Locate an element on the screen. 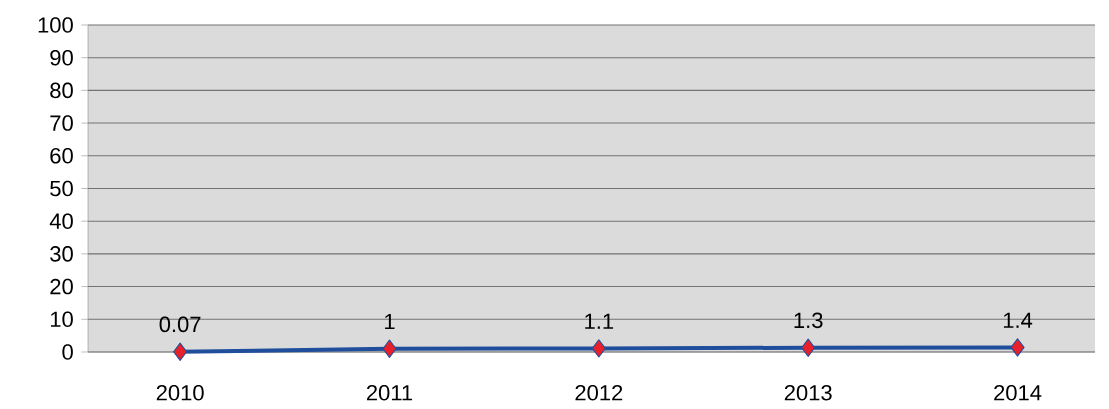  x-tick-label: 2013 is located at coordinates (808, 392).